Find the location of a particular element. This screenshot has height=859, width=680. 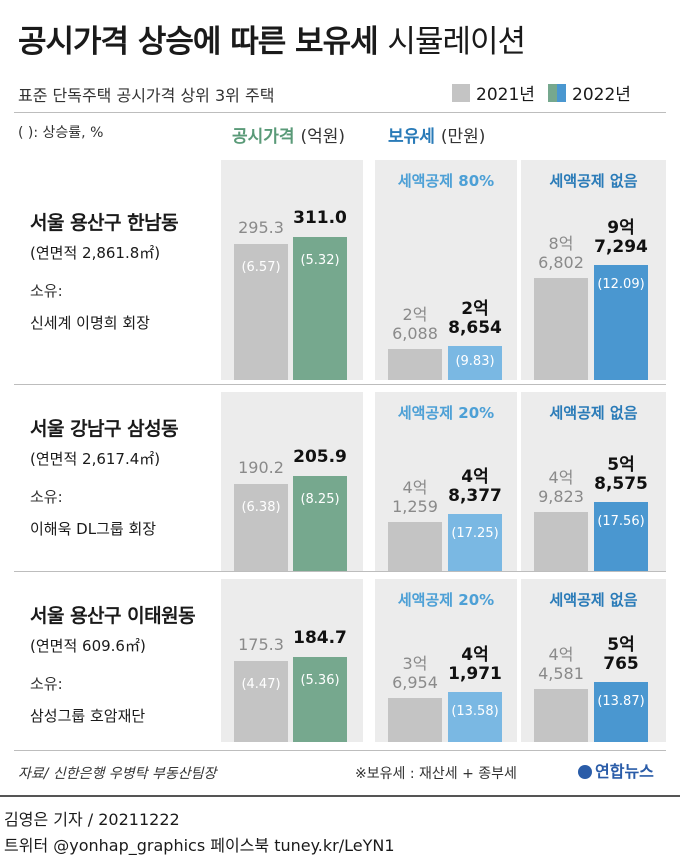

price-rate-2021: (6.38) is located at coordinates (261, 507).